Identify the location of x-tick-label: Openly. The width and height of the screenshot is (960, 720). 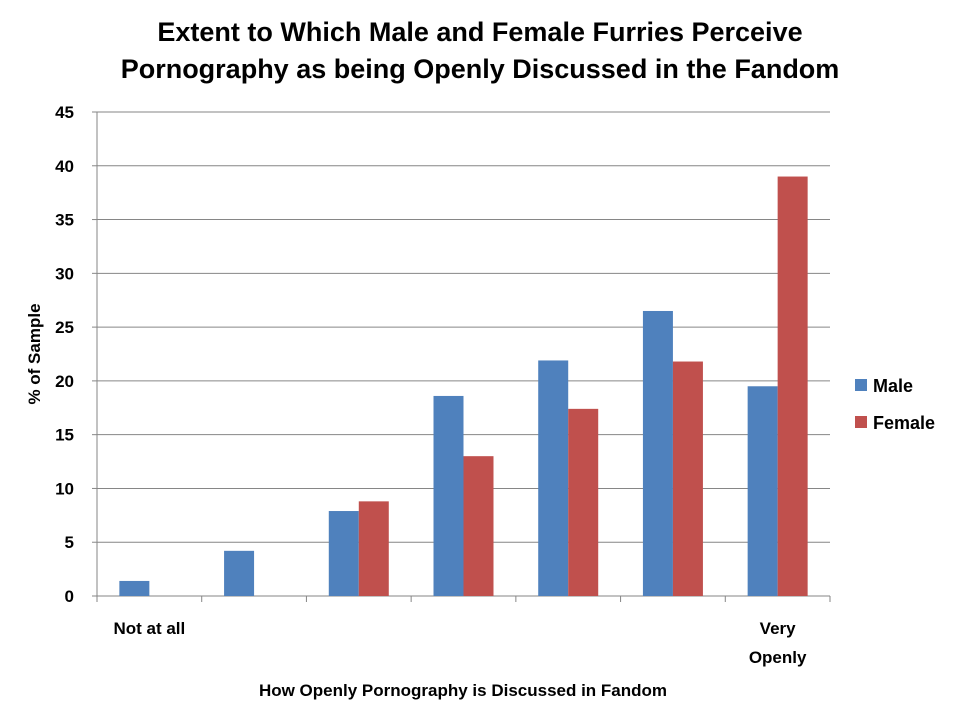
(778, 657).